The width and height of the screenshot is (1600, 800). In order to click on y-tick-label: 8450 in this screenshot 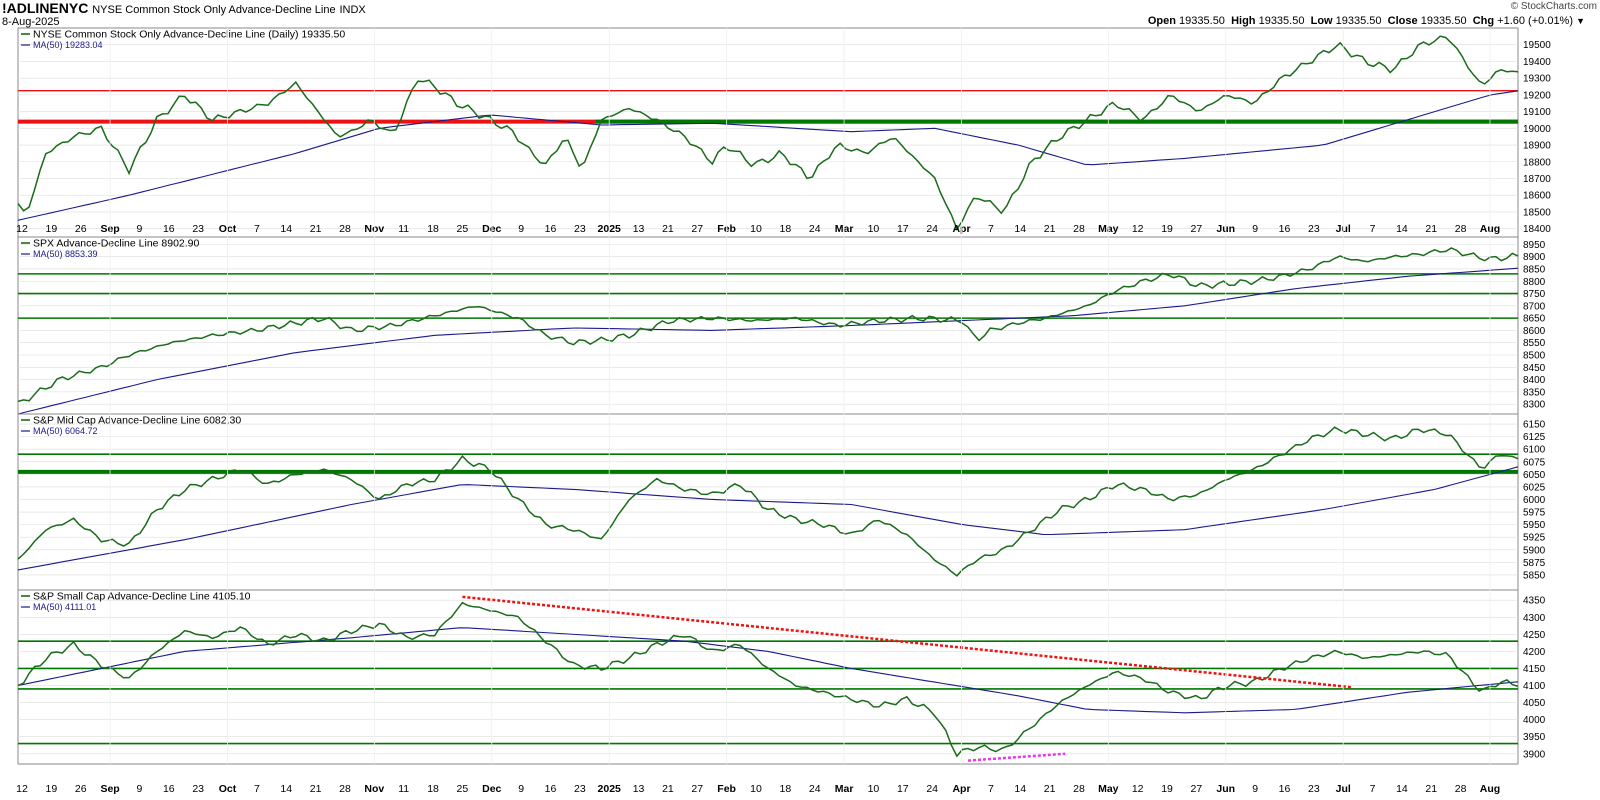, I will do `click(1534, 368)`.